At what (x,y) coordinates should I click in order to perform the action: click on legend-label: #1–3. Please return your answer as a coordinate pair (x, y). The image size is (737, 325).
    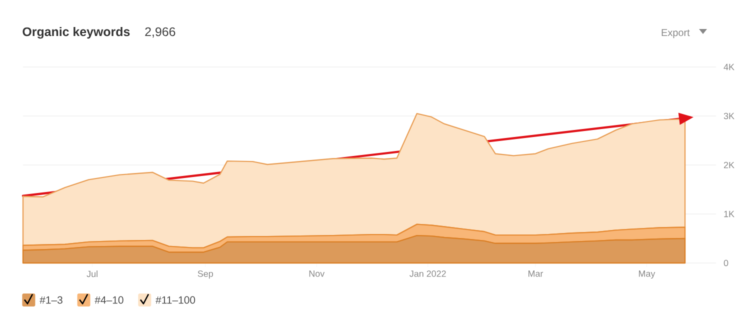
    Looking at the image, I should click on (51, 300).